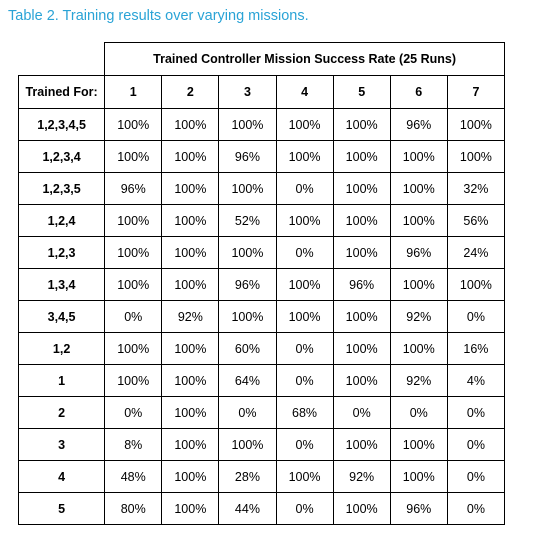 This screenshot has width=533, height=550. I want to click on table-row: 1,3,4 100% 100% 96% 100% 96% 100% 100%, so click(261, 284).